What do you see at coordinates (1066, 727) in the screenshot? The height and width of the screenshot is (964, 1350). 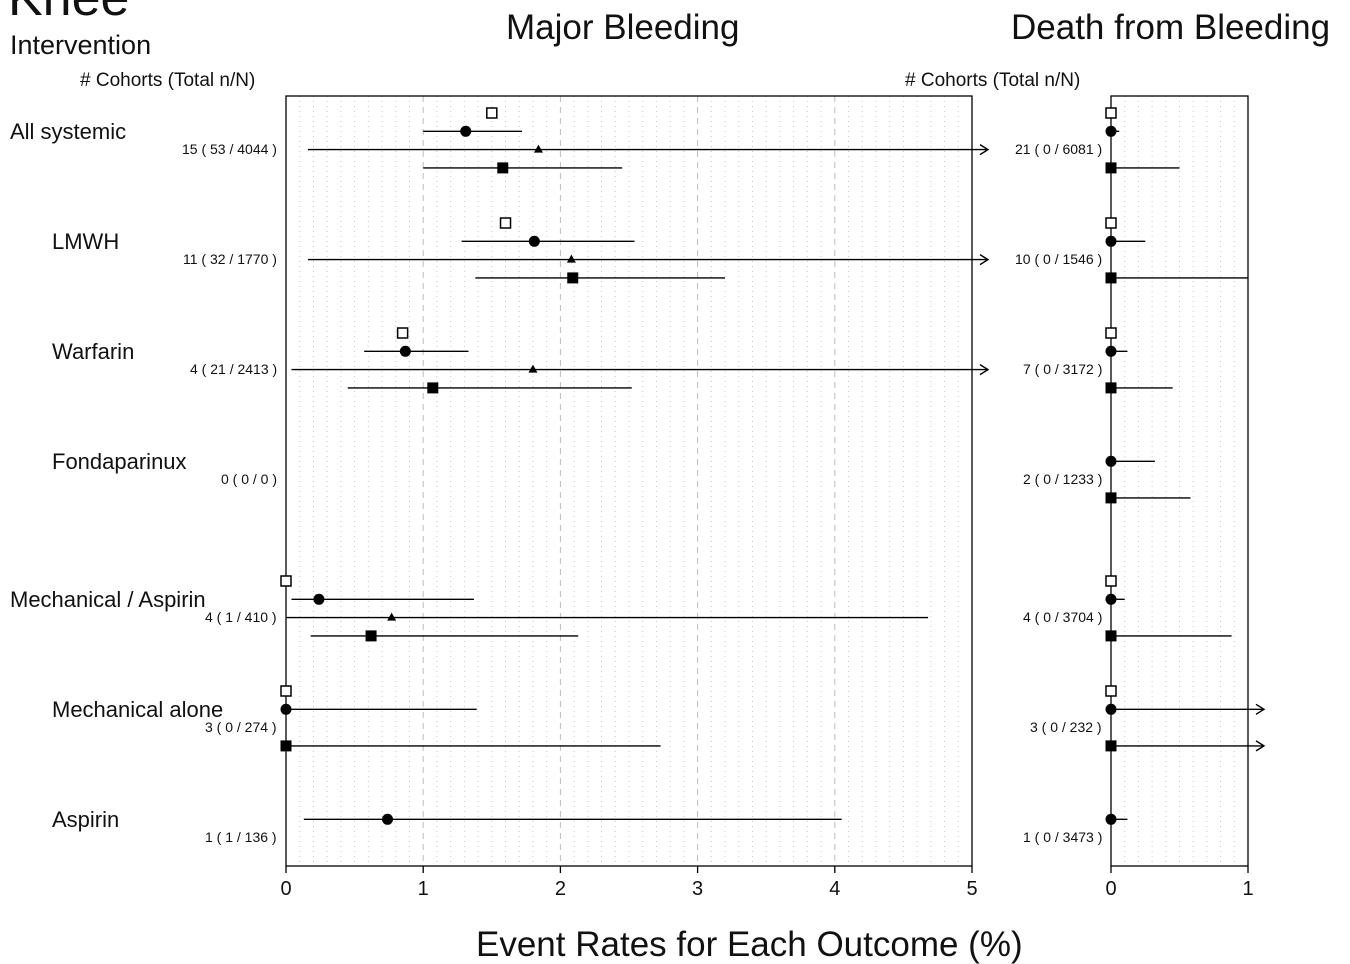 I see `cohort-count: 3 ( 0 / 232 )` at bounding box center [1066, 727].